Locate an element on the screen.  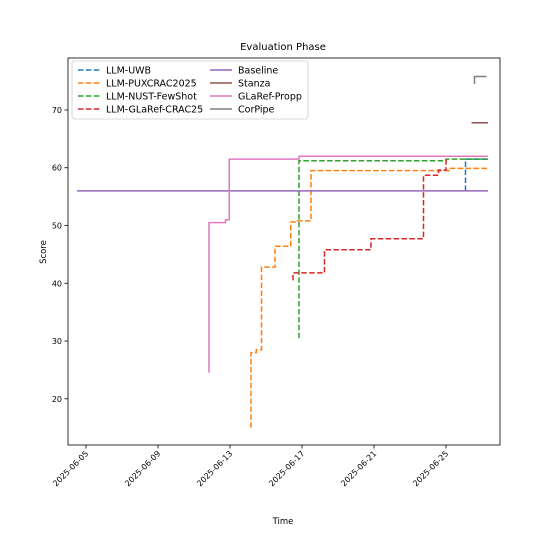
legend-box is located at coordinates (190, 90).